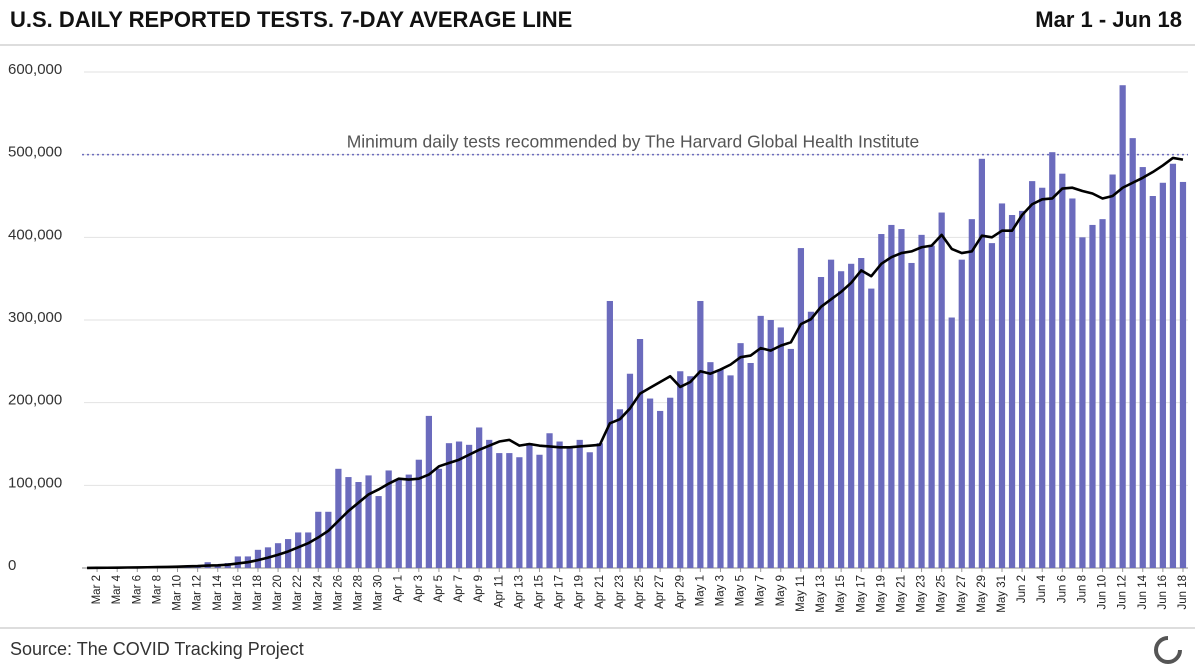 The width and height of the screenshot is (1195, 671). What do you see at coordinates (560, 592) in the screenshot?
I see `x-tick-label: Apr 17` at bounding box center [560, 592].